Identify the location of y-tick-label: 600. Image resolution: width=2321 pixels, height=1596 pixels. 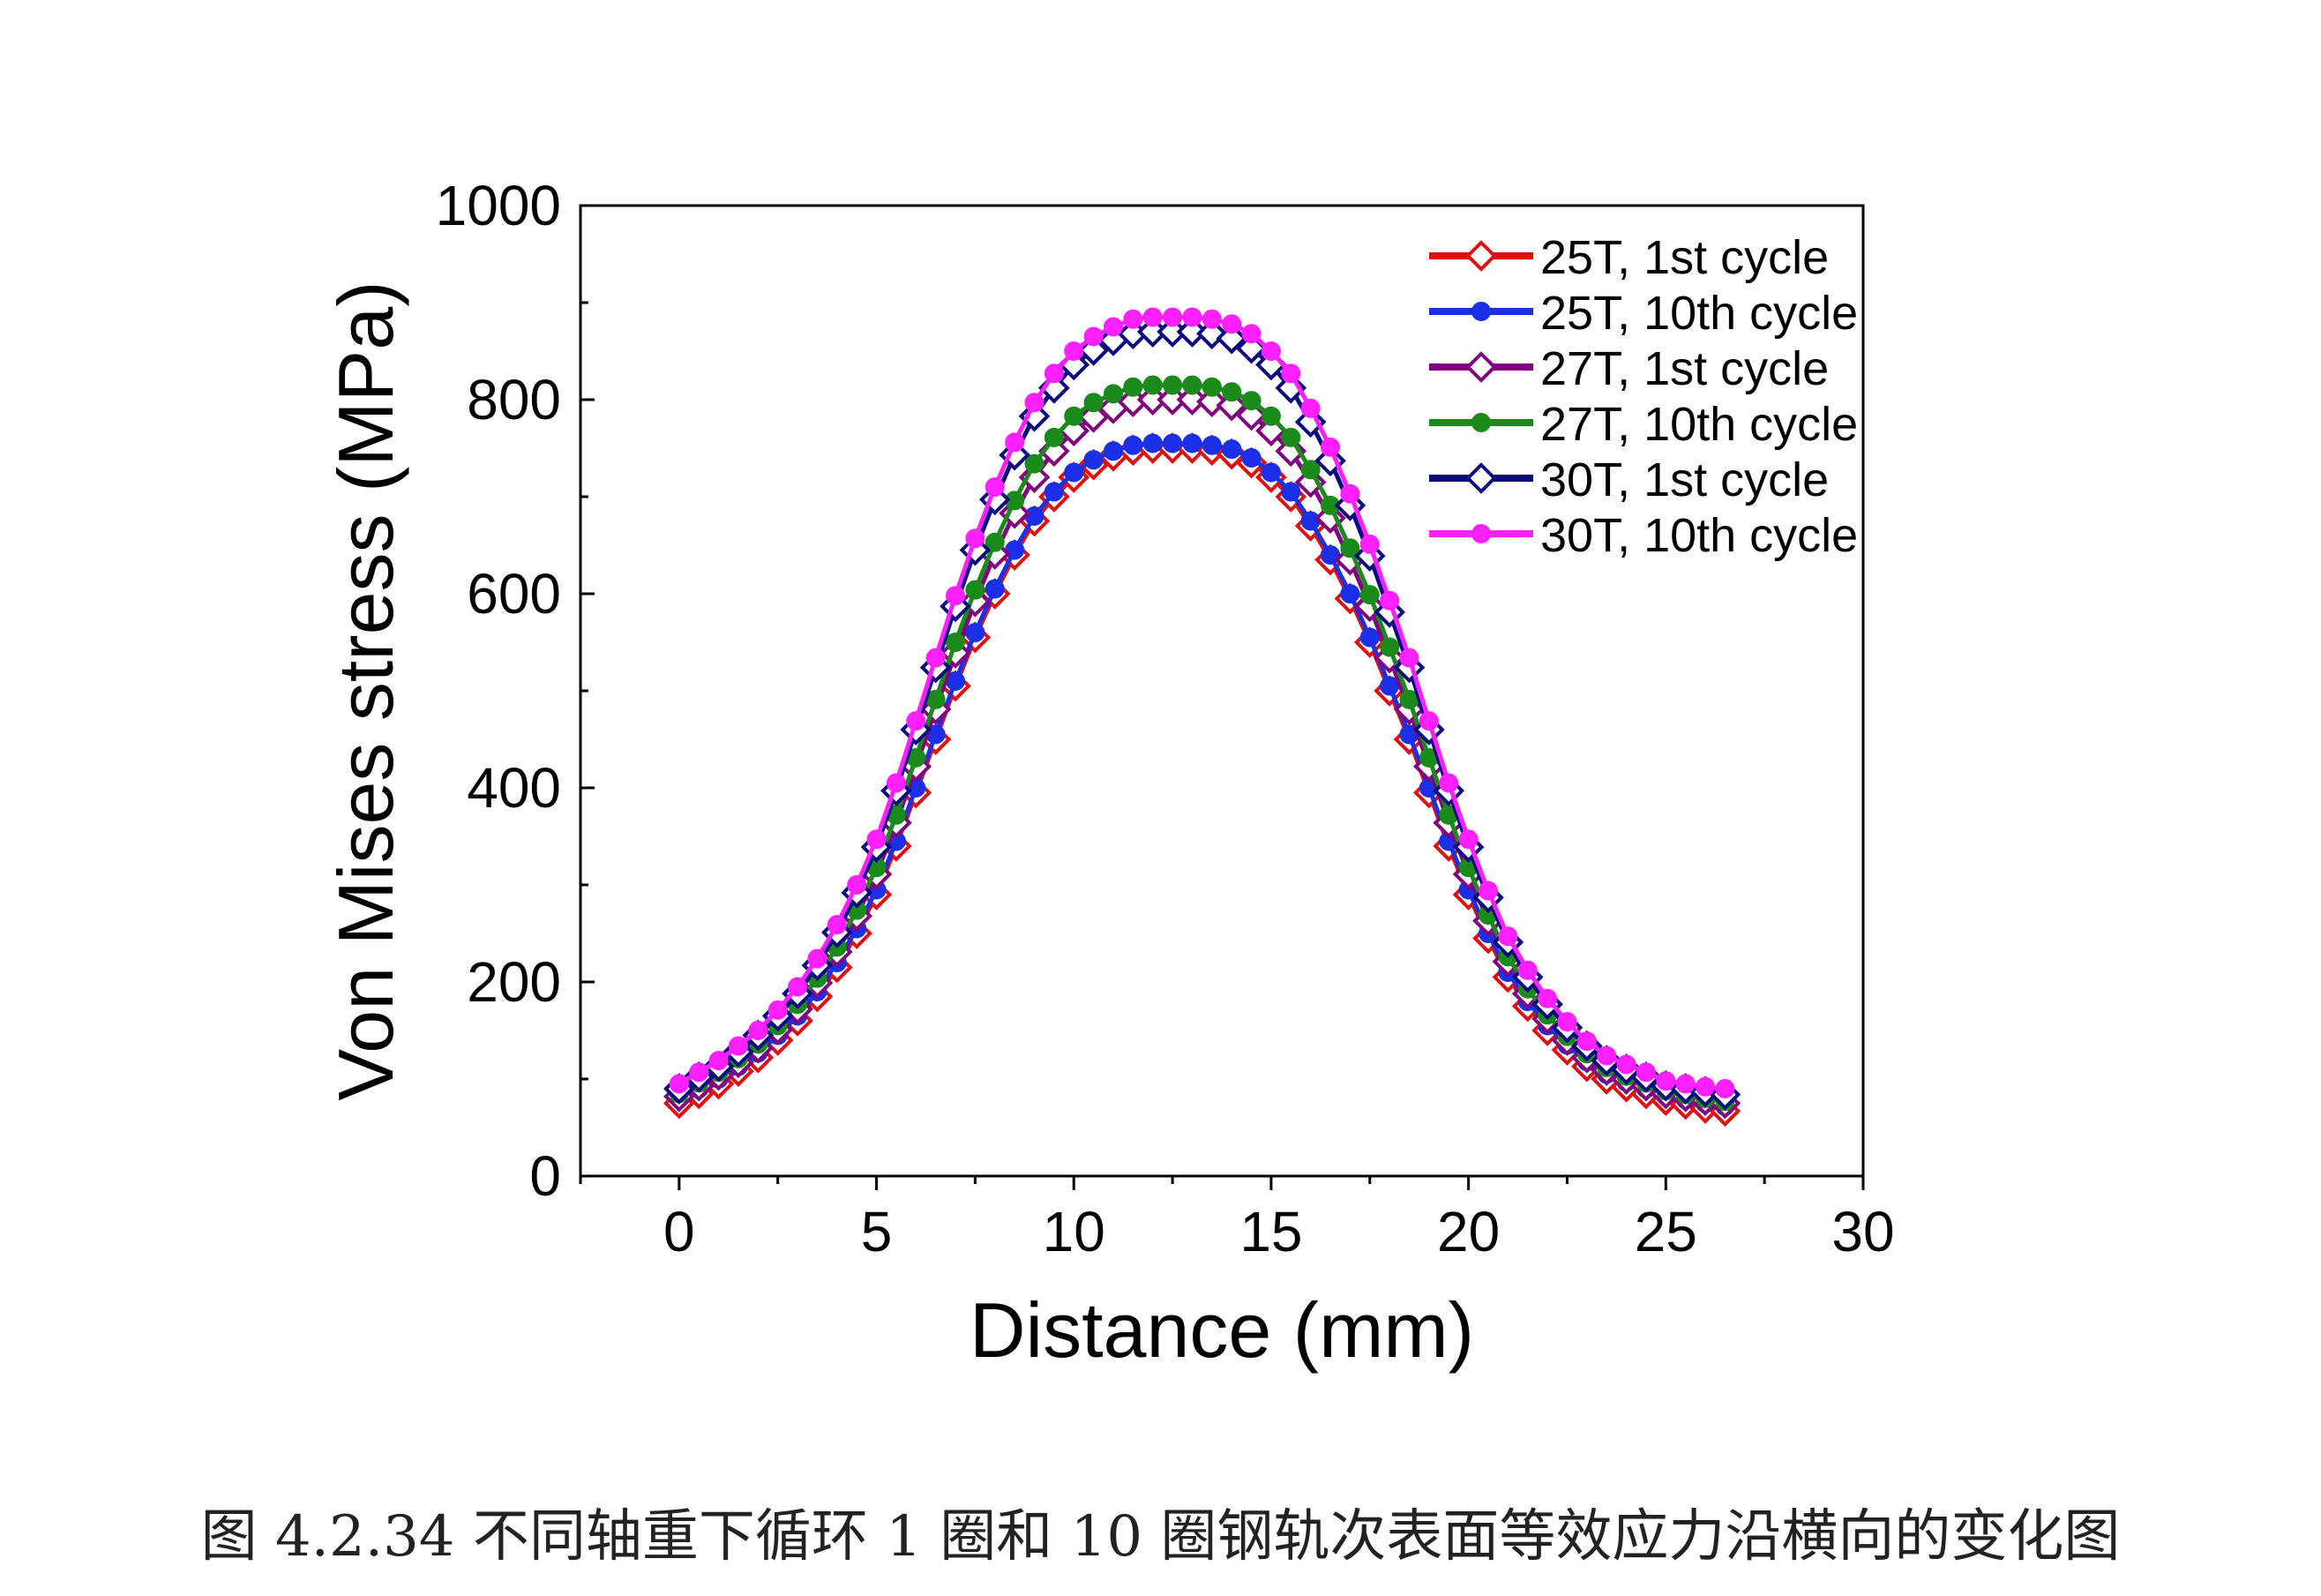
(514, 594).